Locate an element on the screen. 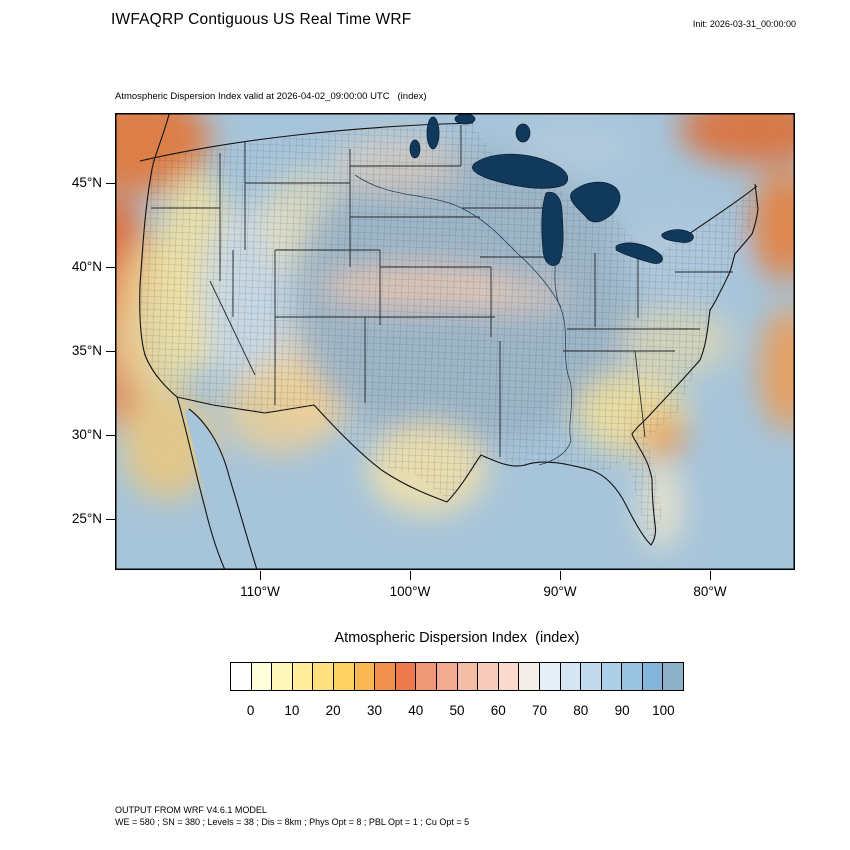  gulf-of-california is located at coordinates (221, 489).